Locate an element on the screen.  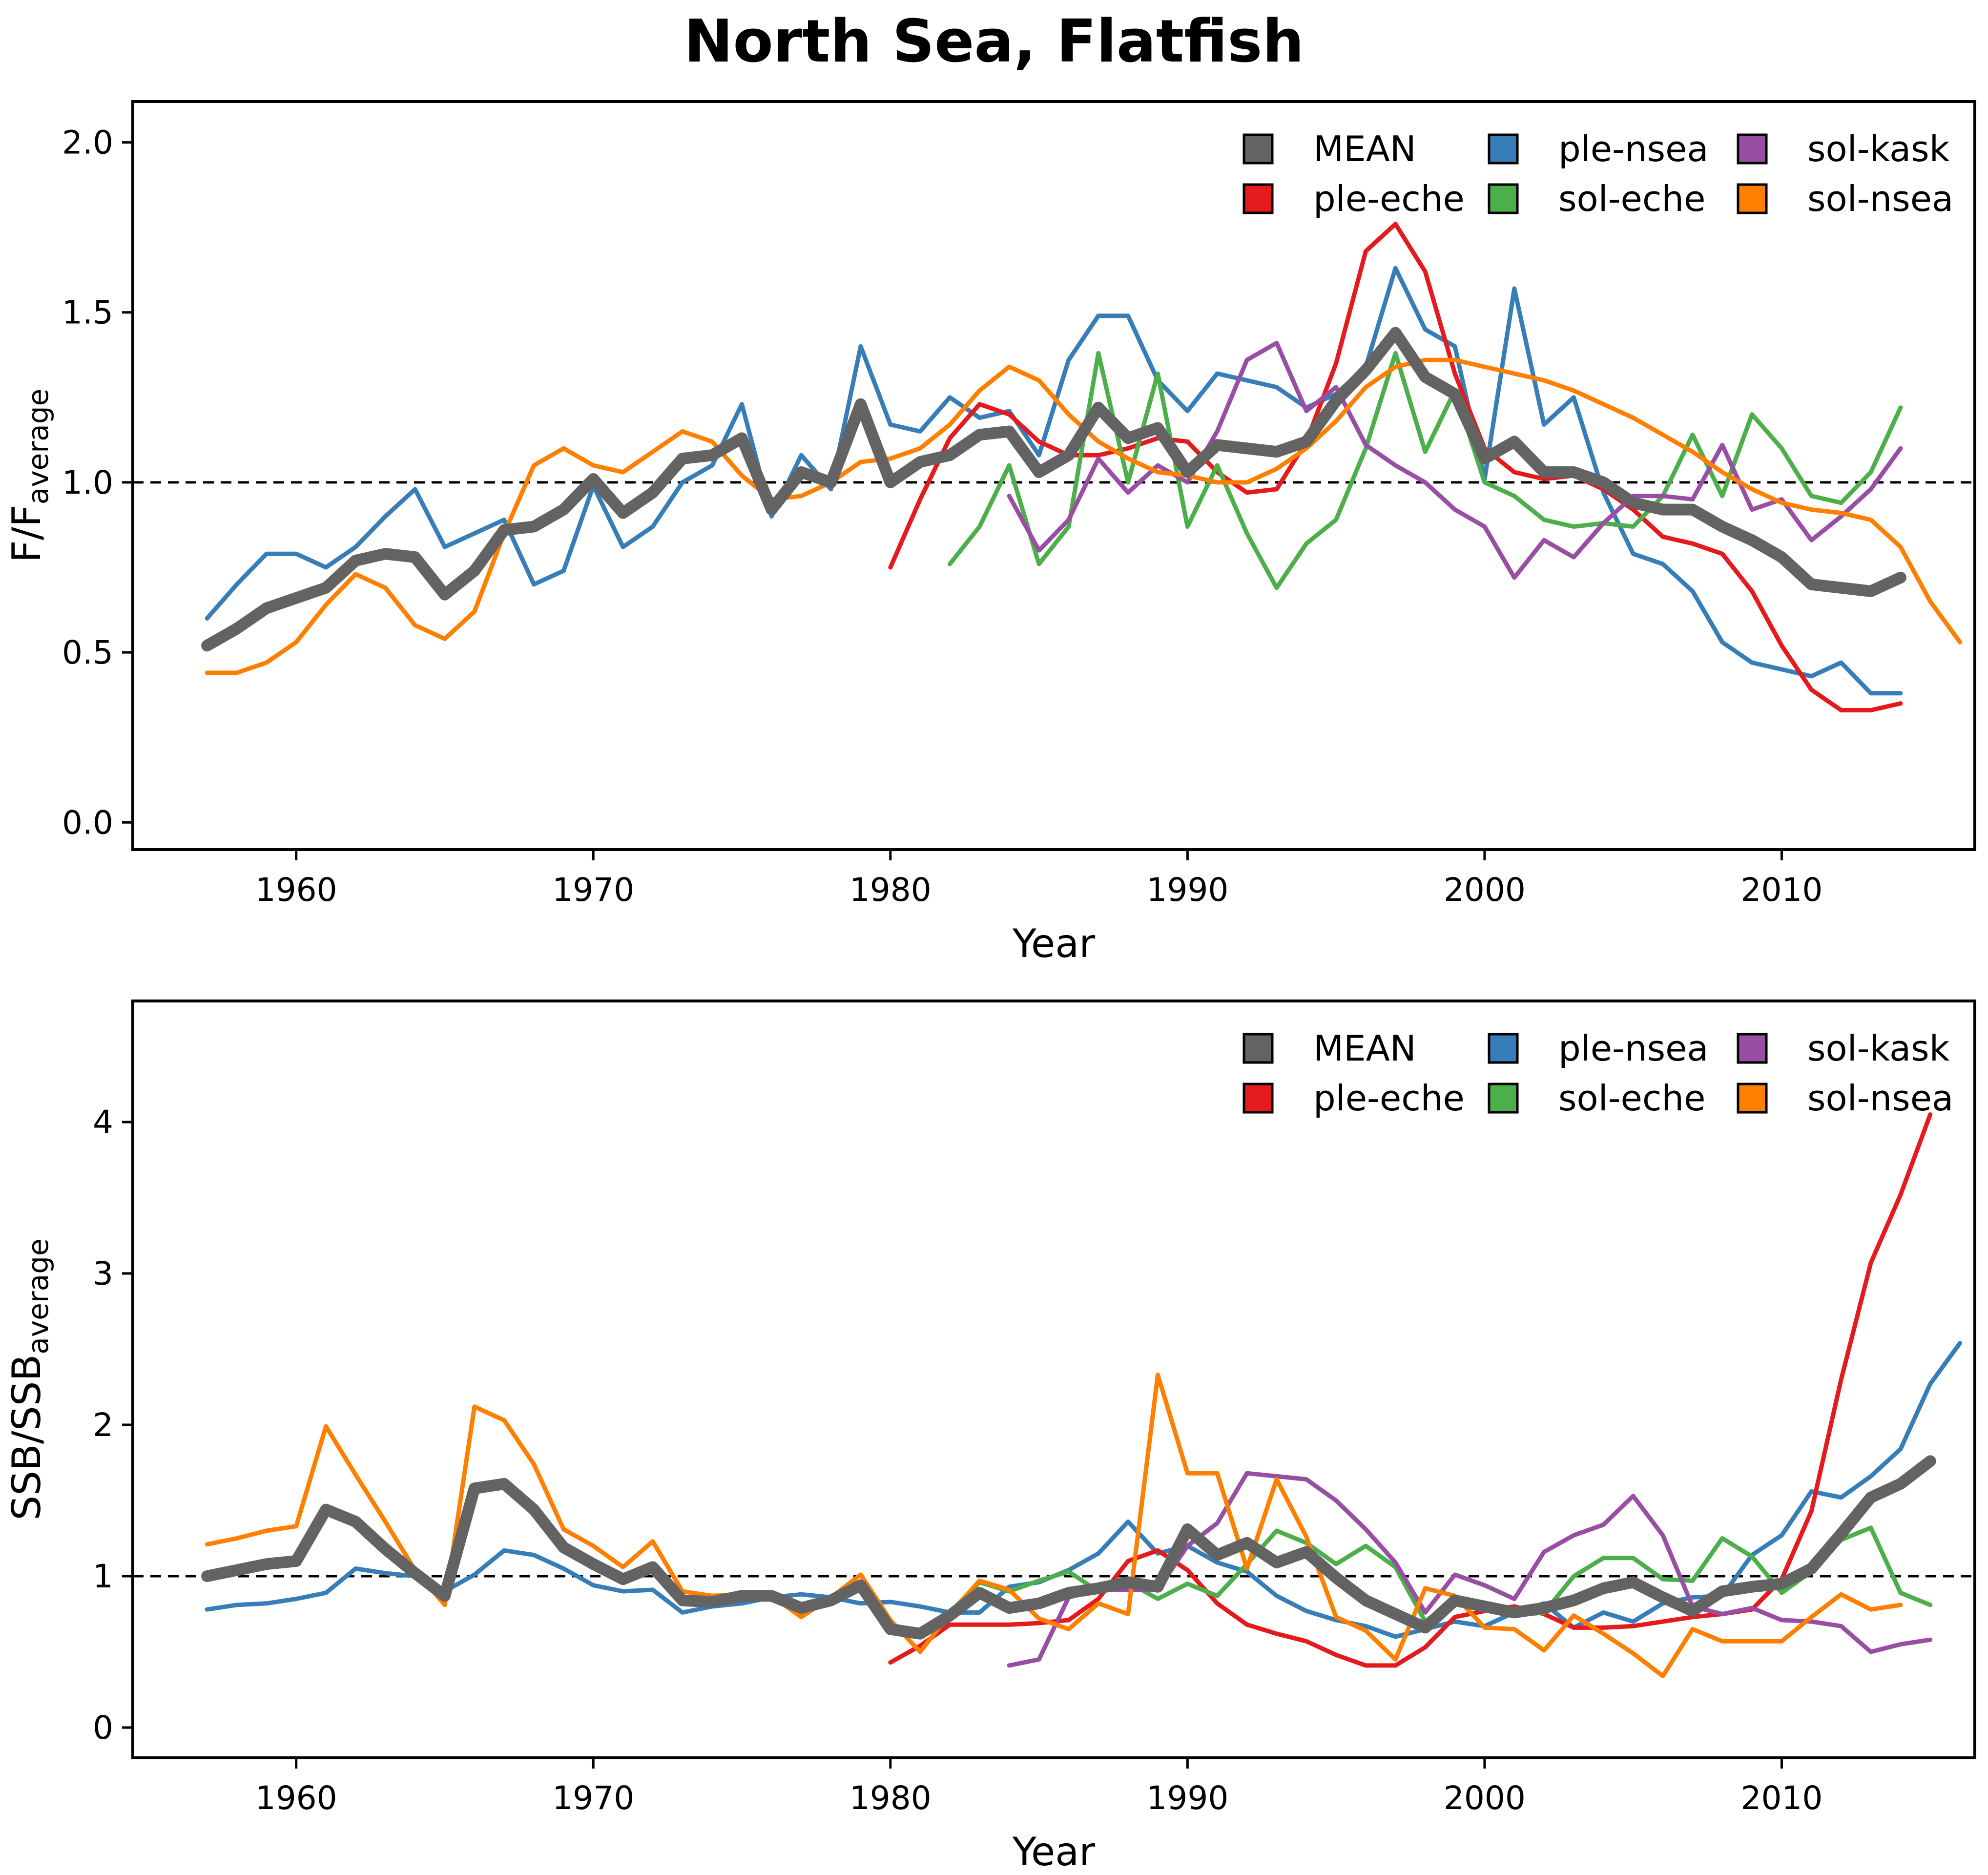
series-line-ple-eche is located at coordinates (1395, 467).